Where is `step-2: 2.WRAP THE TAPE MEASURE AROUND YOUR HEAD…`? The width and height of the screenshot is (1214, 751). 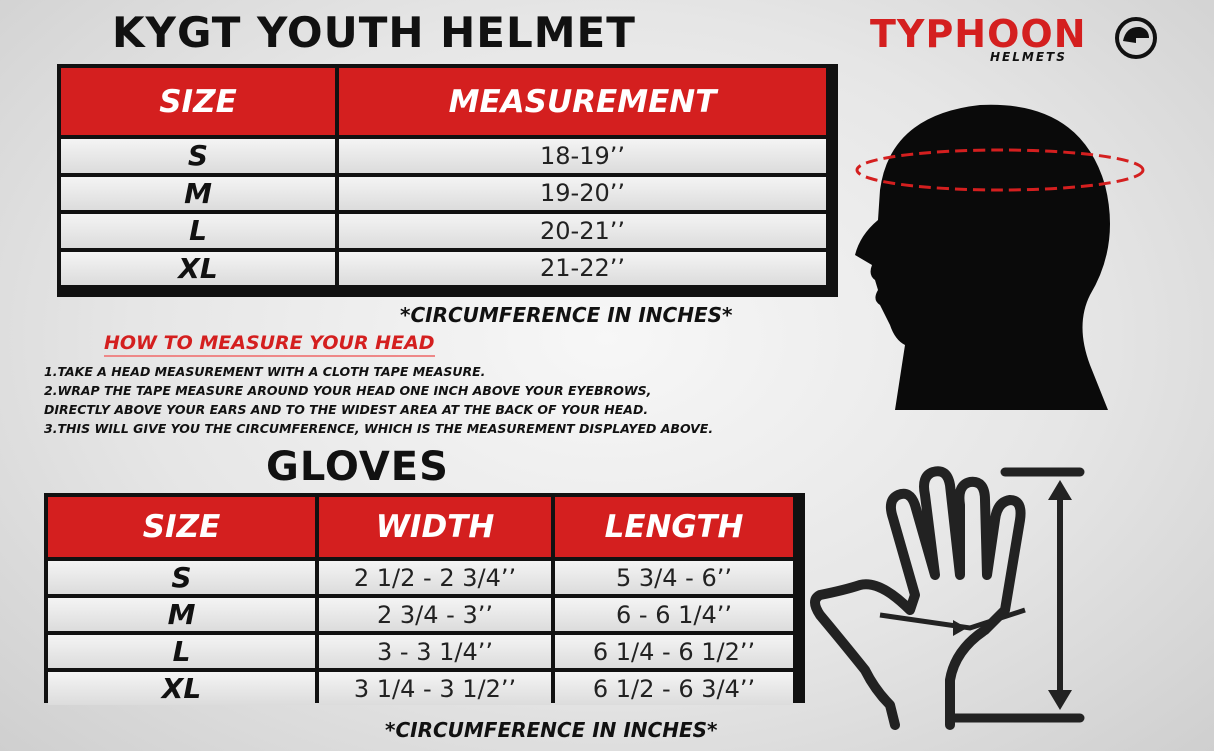 step-2: 2.WRAP THE TAPE MEASURE AROUND YOUR HEAD… is located at coordinates (348, 390).